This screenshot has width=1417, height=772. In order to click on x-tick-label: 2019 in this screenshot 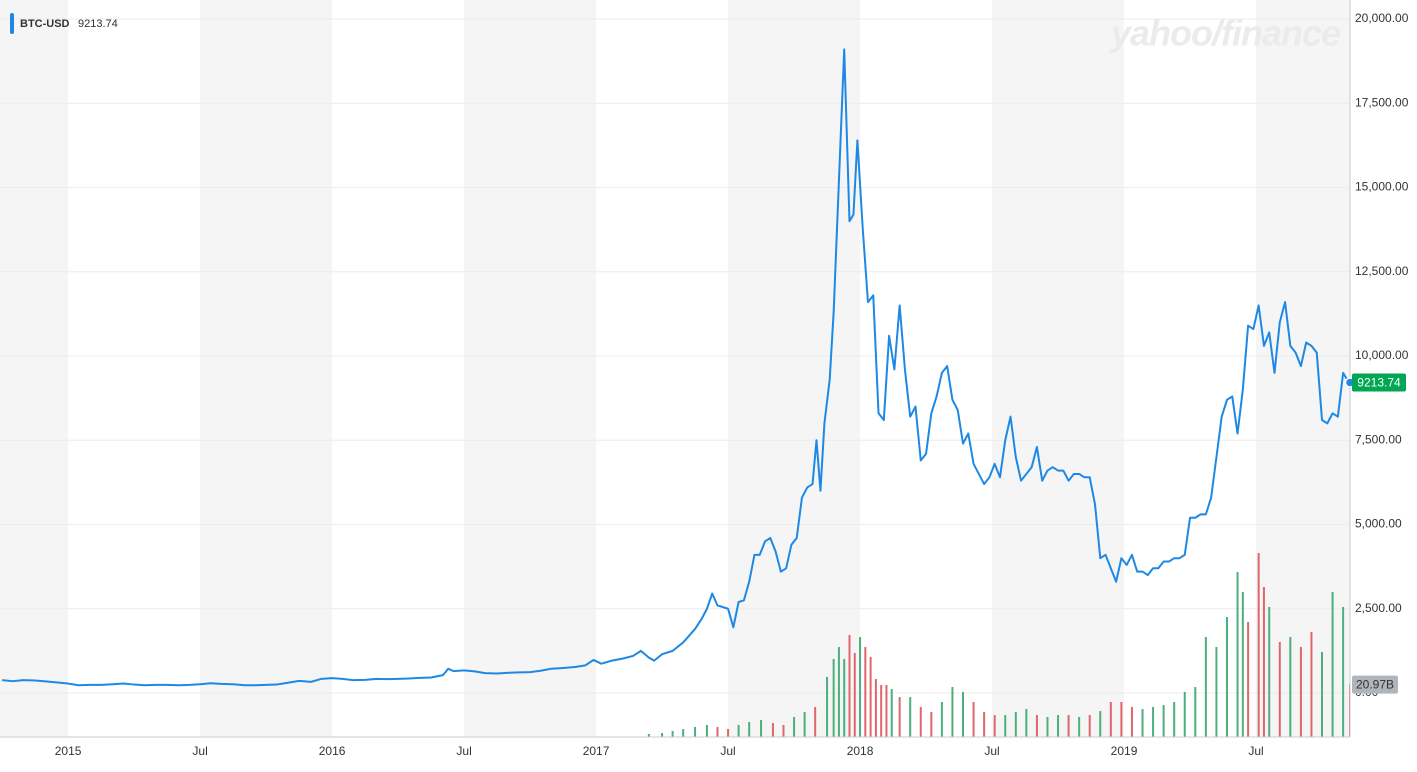, I will do `click(1124, 751)`.